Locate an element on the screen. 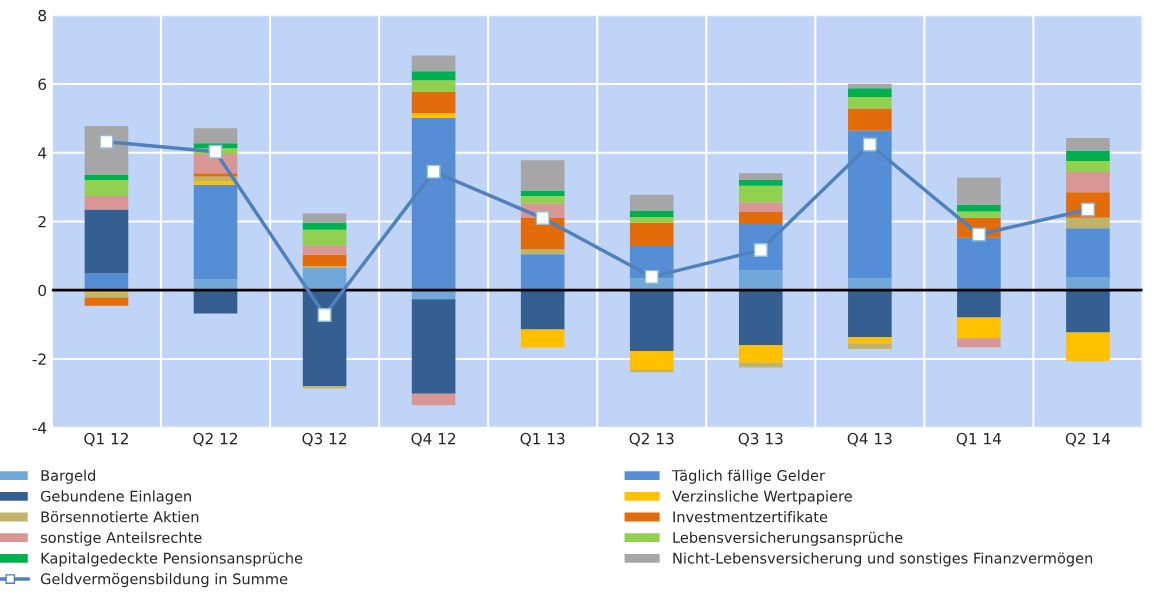  y-tick-label: -2 is located at coordinates (39, 359).